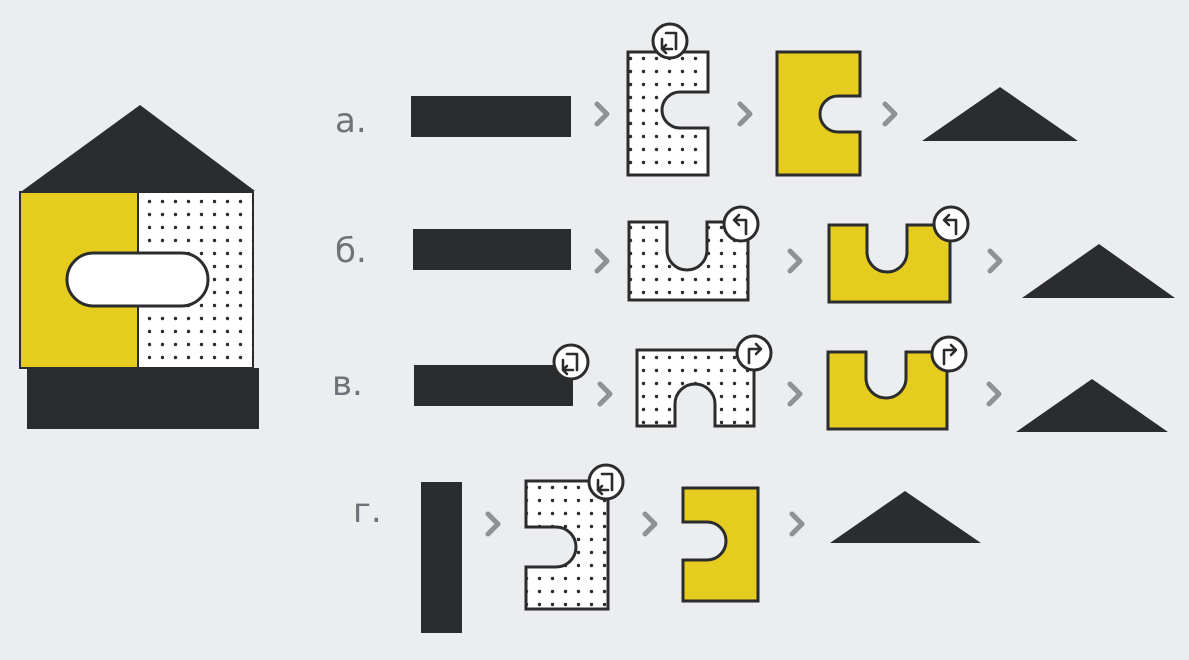 This screenshot has width=1189, height=660. What do you see at coordinates (667, 548) in the screenshot?
I see `row-g: г.` at bounding box center [667, 548].